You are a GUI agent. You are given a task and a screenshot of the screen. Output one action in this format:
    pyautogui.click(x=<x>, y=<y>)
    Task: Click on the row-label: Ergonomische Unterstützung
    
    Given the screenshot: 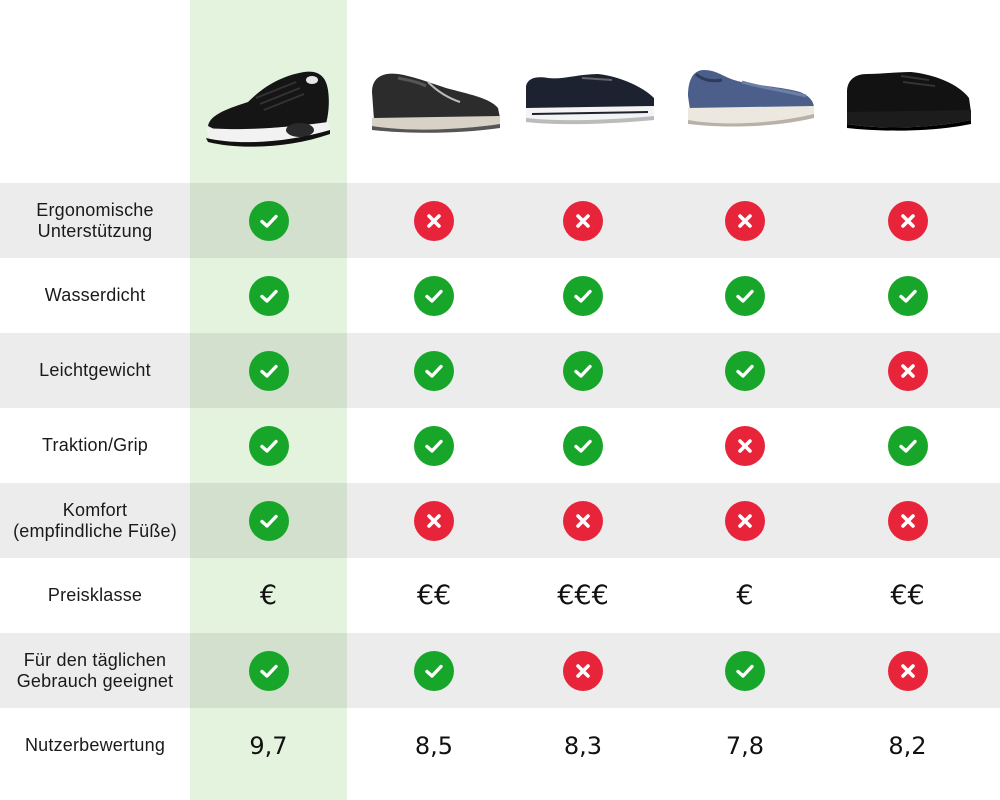 What is the action you would take?
    pyautogui.click(x=95, y=220)
    